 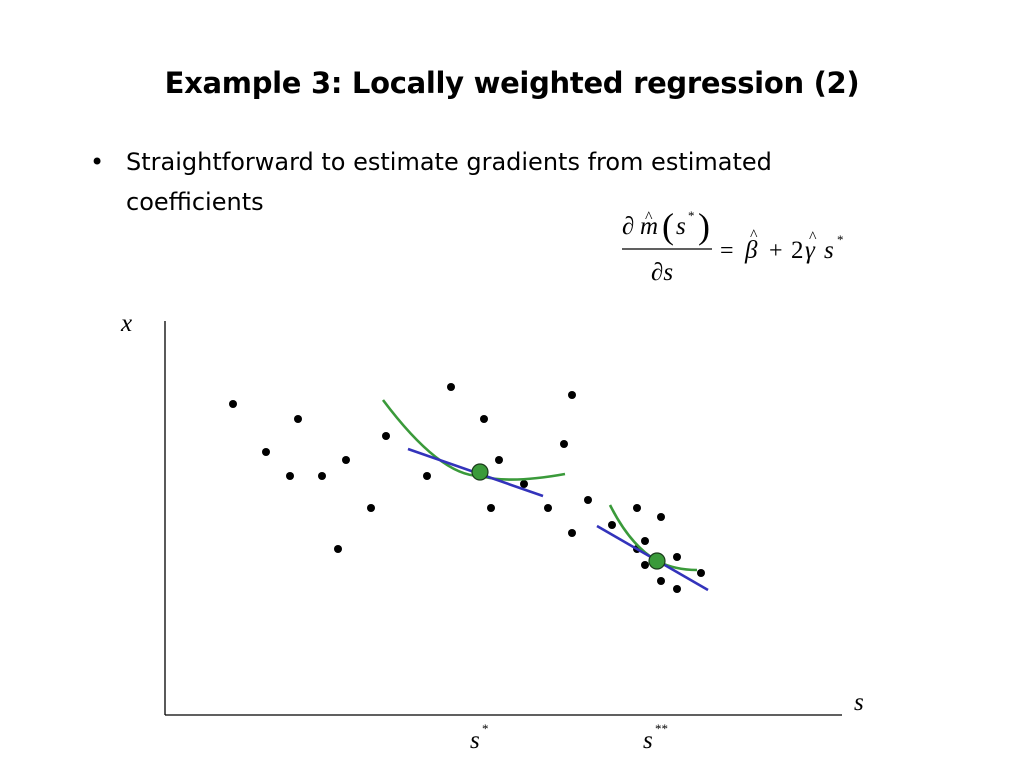 I want to click on scatter-points, so click(x=467, y=488).